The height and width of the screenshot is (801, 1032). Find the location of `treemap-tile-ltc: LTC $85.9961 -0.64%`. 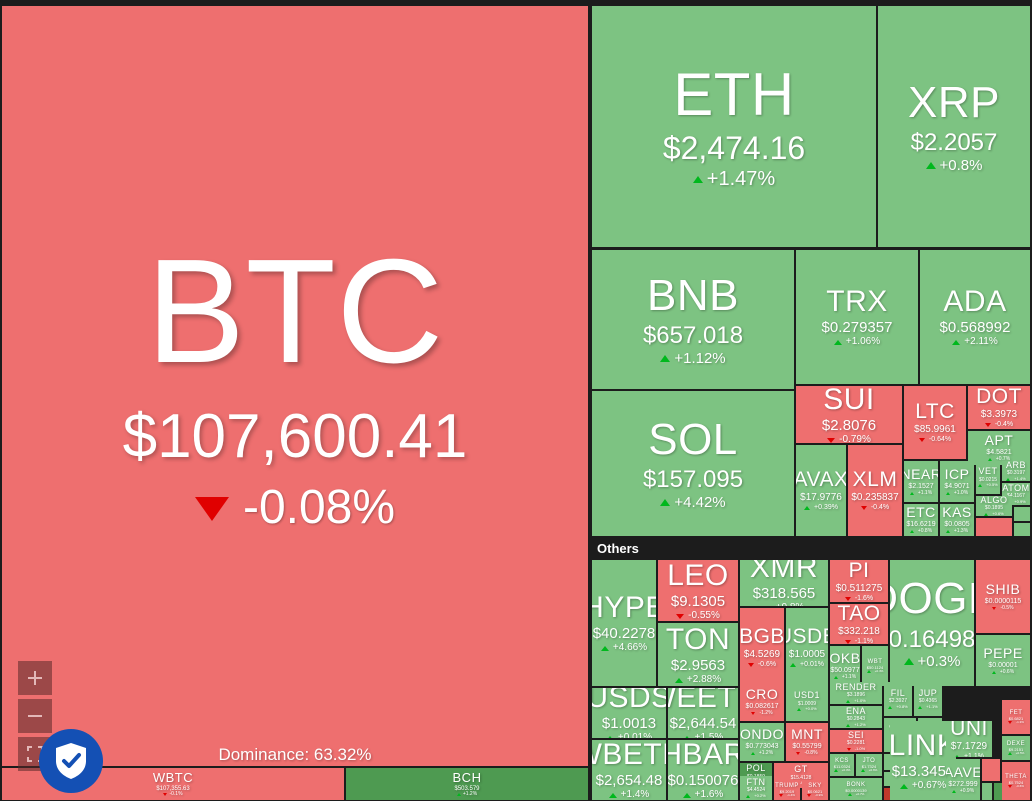

treemap-tile-ltc: LTC $85.9961 -0.64% is located at coordinates (935, 422).